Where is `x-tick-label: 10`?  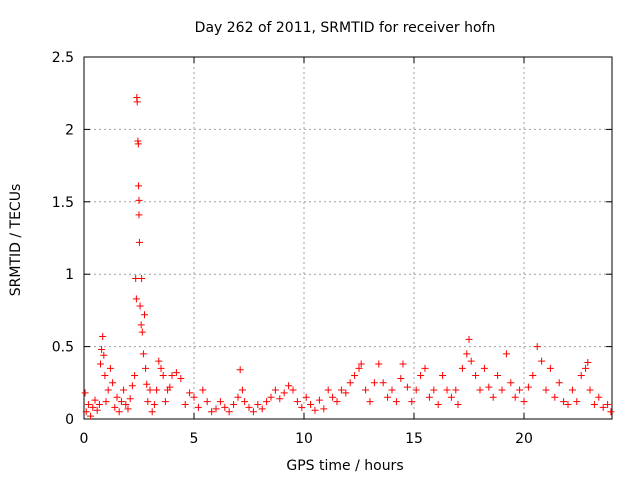
x-tick-label: 10 is located at coordinates (304, 439).